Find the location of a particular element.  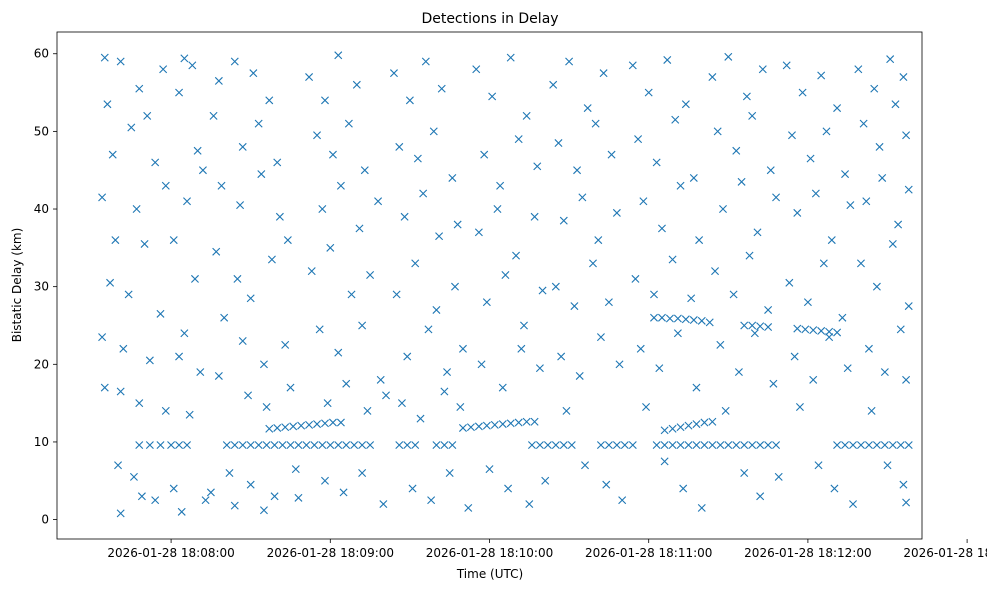

y-tick-label: 20 is located at coordinates (41, 364).